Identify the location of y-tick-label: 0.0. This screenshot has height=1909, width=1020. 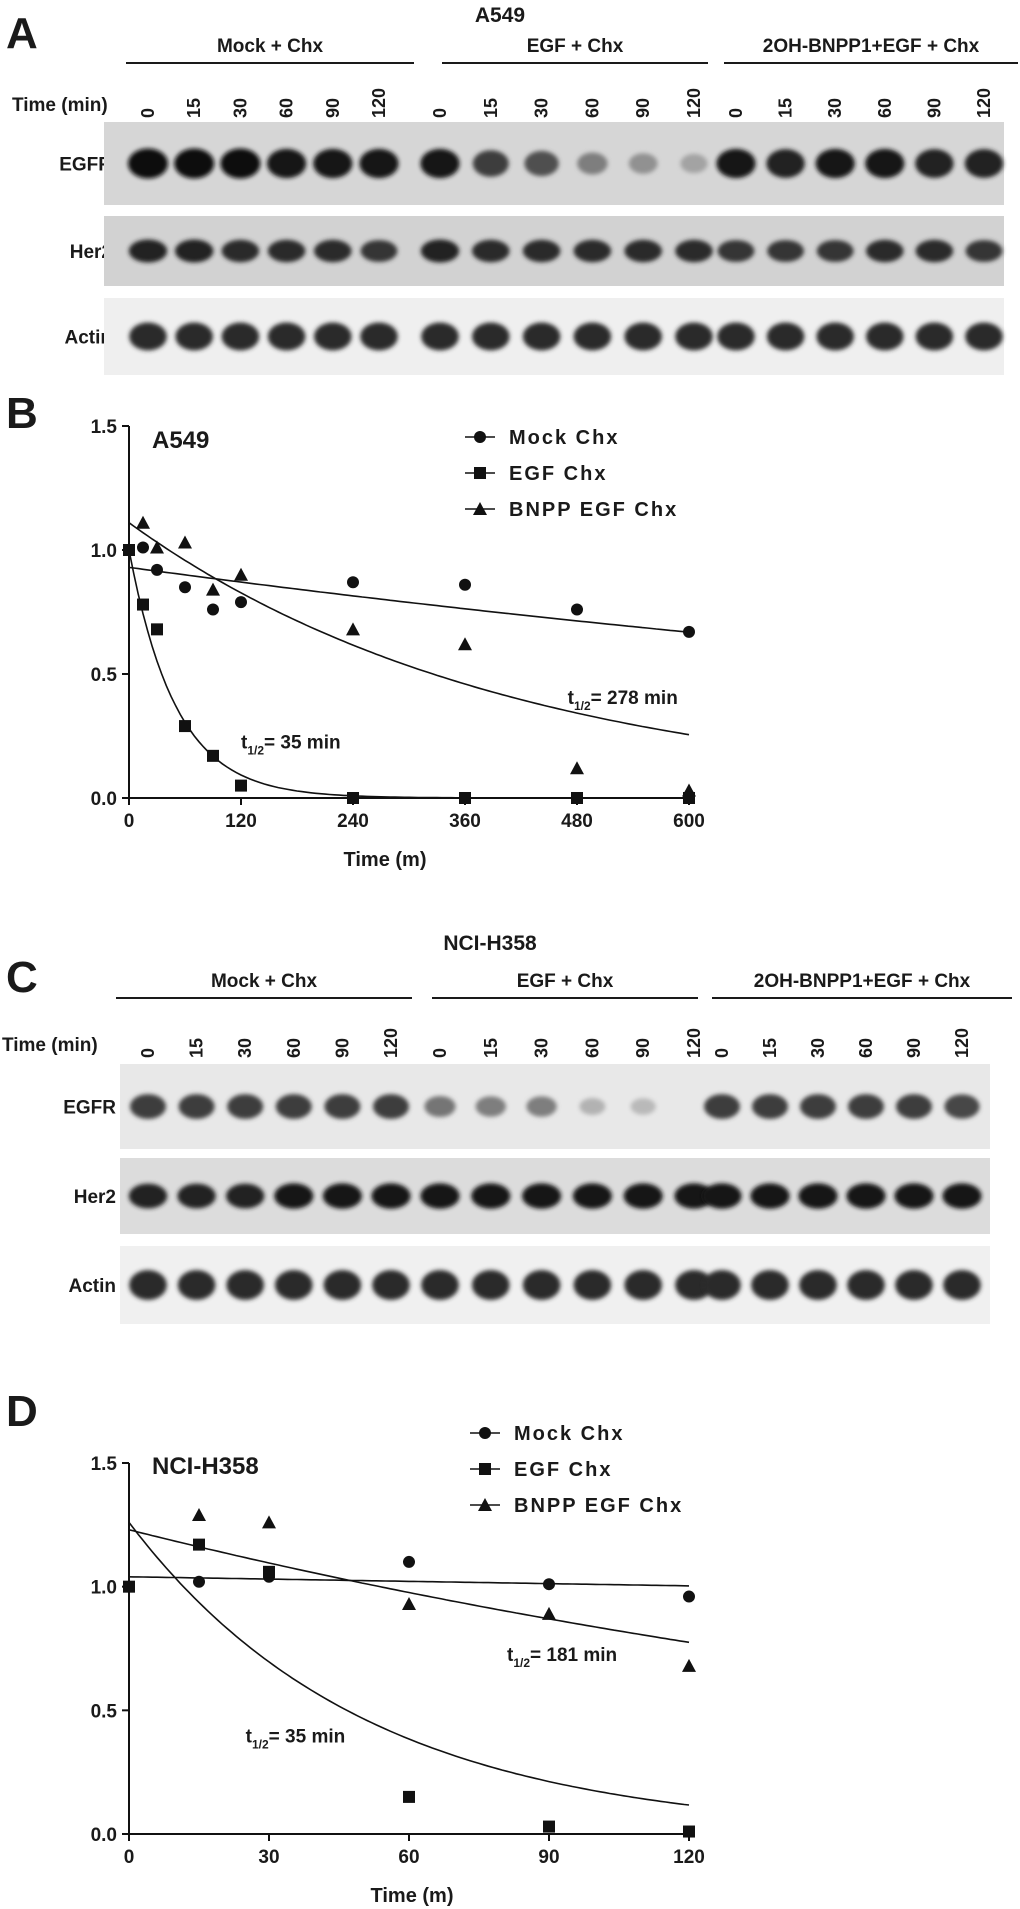
(104, 799).